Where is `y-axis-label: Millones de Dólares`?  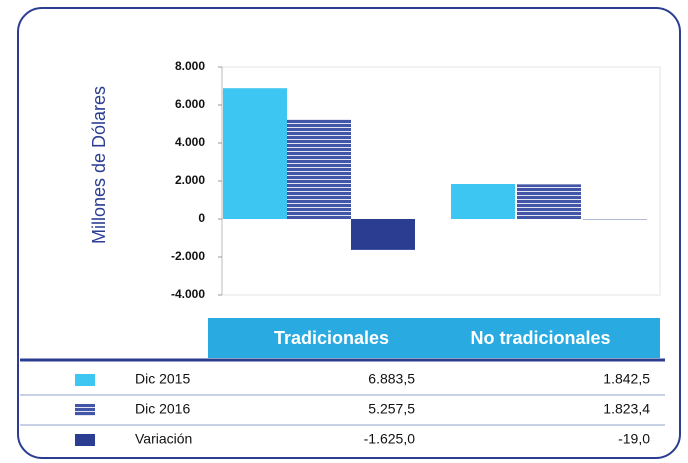
y-axis-label: Millones de Dólares is located at coordinates (99, 165).